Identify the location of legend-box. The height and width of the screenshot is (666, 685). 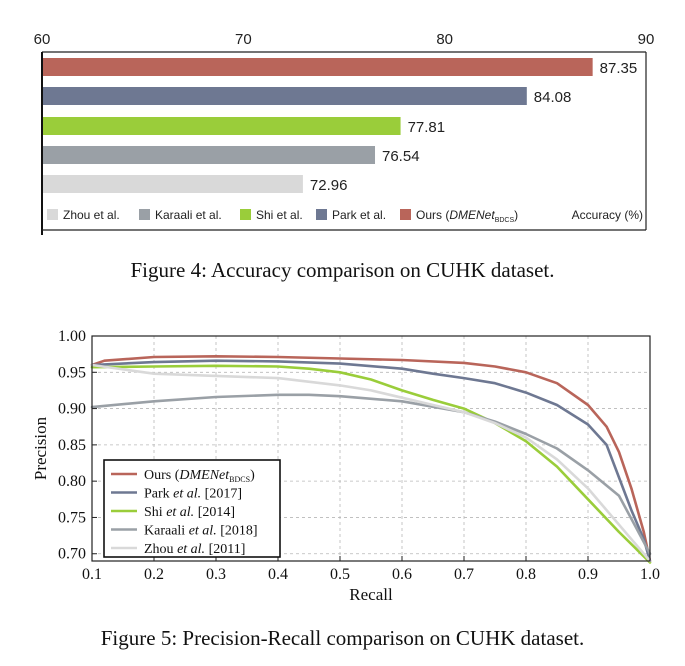
(192, 508).